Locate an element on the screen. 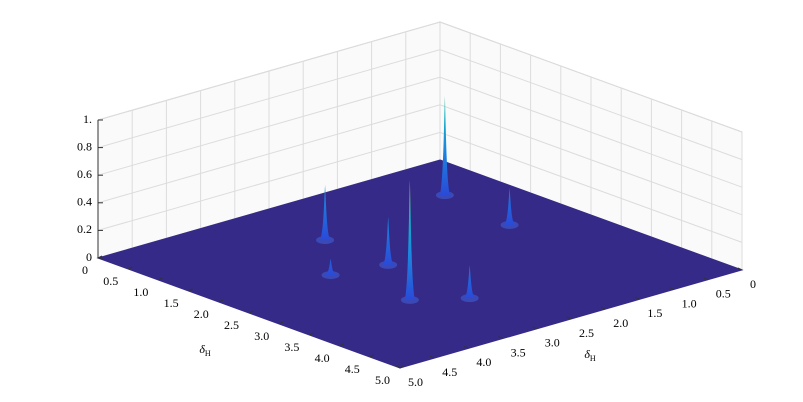 This screenshot has width=803, height=402. y-tick-label: 1.0 is located at coordinates (689, 303).